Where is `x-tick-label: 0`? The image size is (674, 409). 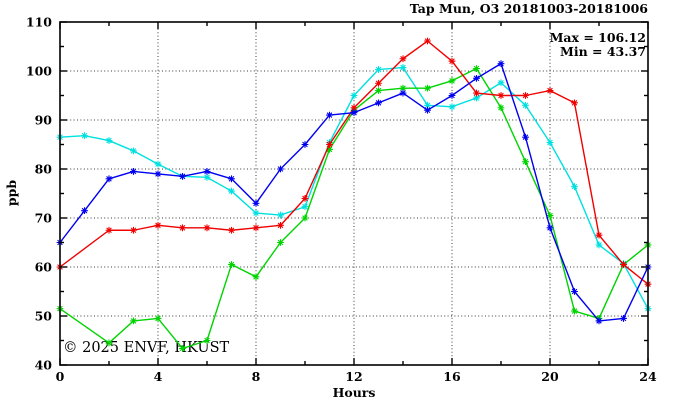
x-tick-label: 0 is located at coordinates (60, 376).